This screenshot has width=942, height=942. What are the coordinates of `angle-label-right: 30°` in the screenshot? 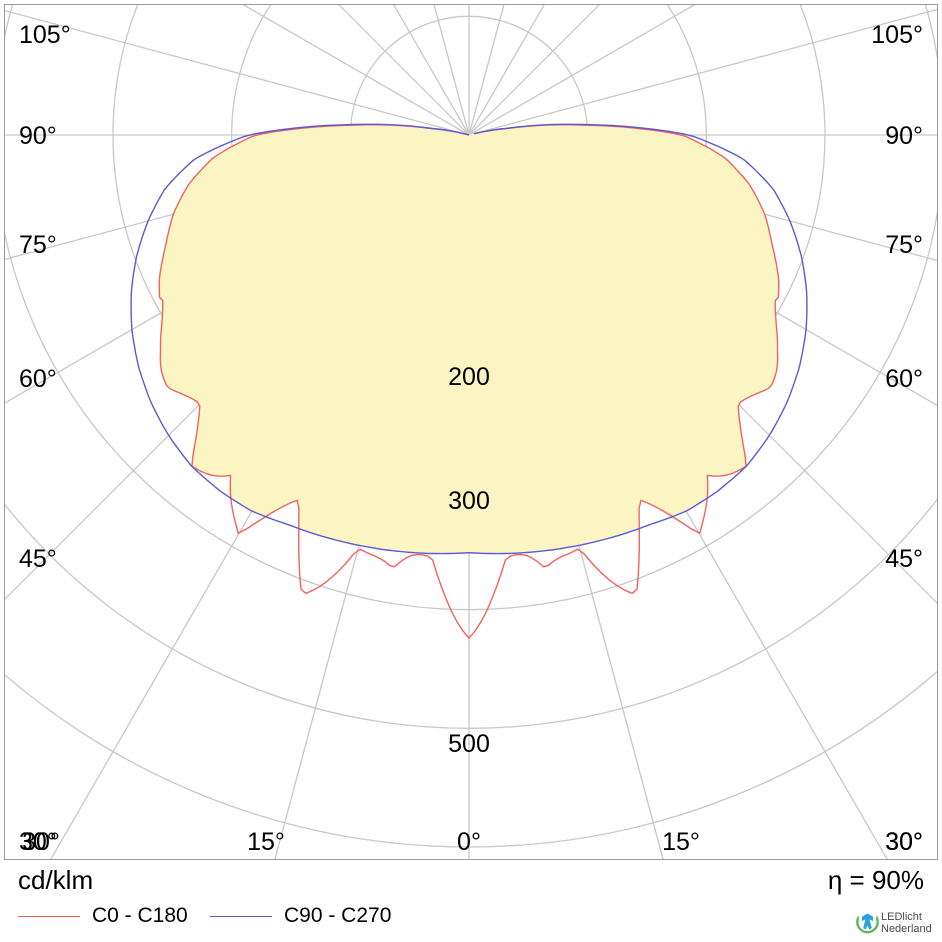 It's located at (904, 842).